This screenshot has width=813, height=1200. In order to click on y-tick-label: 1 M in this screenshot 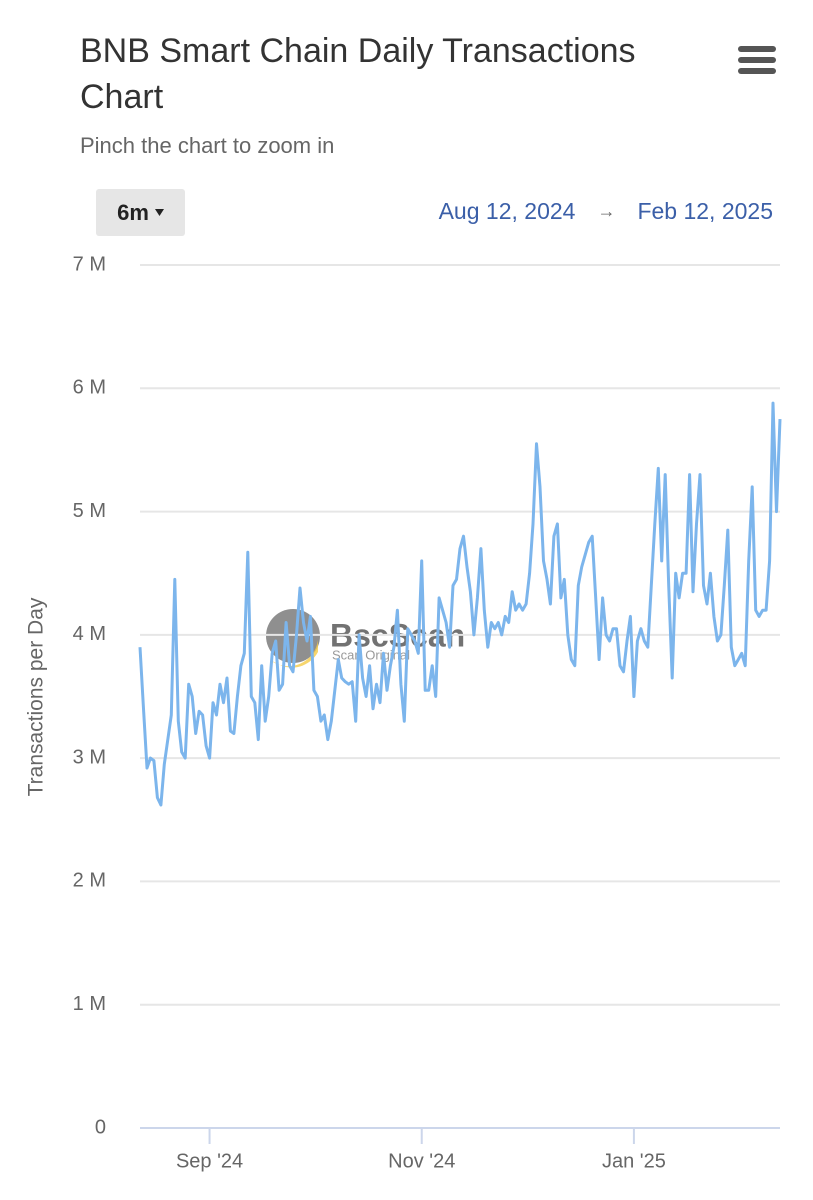, I will do `click(89, 1004)`.